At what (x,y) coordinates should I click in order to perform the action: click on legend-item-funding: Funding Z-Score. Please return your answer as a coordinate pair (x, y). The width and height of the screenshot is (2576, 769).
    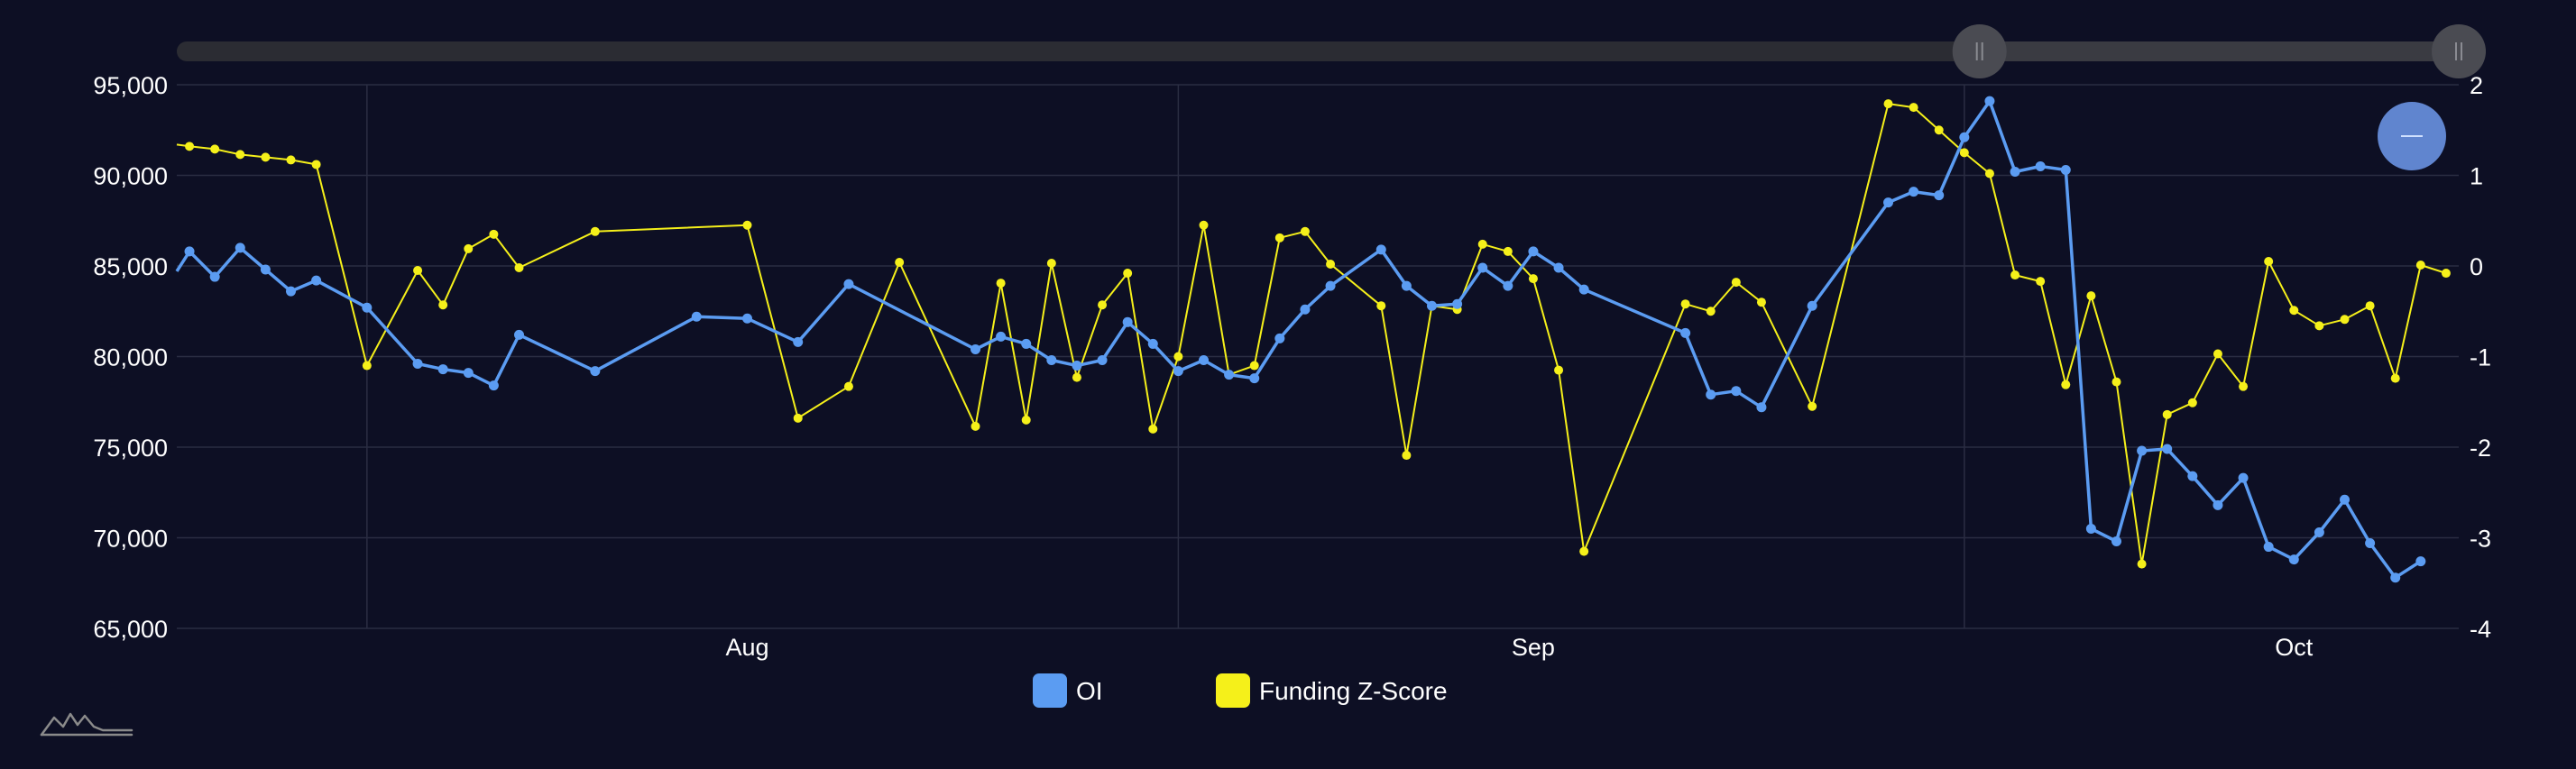
    Looking at the image, I should click on (1332, 690).